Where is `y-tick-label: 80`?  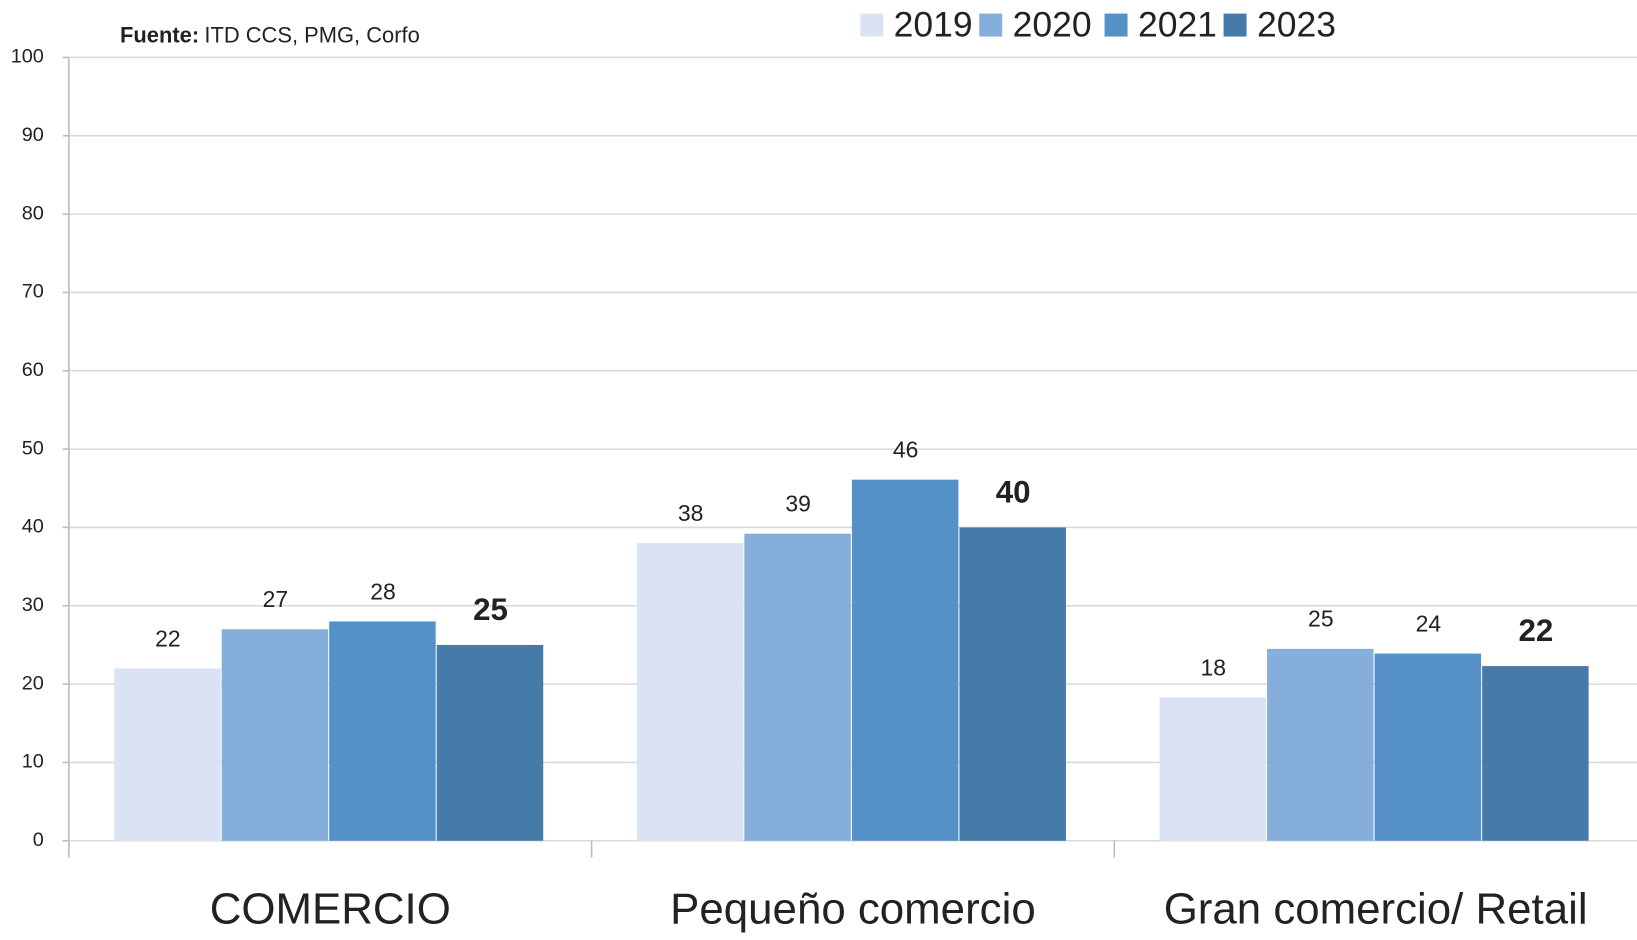 y-tick-label: 80 is located at coordinates (33, 213).